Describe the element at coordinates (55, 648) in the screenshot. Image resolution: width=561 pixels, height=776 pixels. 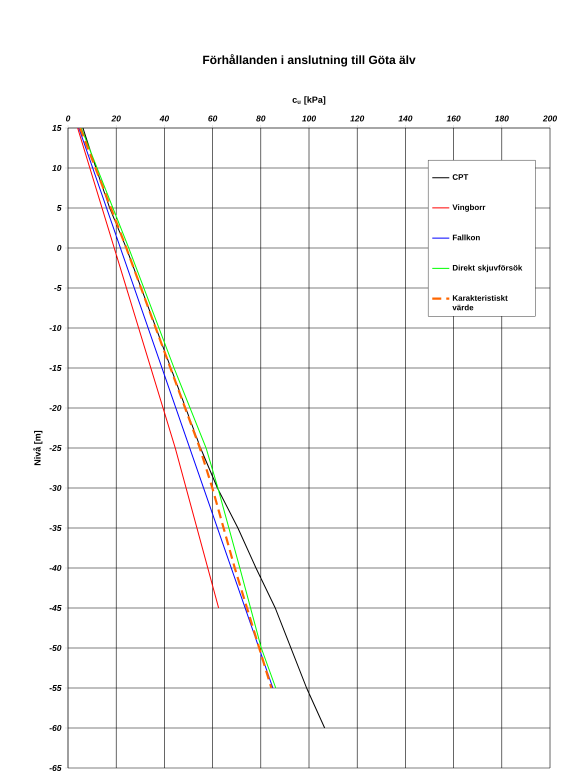
I see `y-tick-label: -50` at that location.